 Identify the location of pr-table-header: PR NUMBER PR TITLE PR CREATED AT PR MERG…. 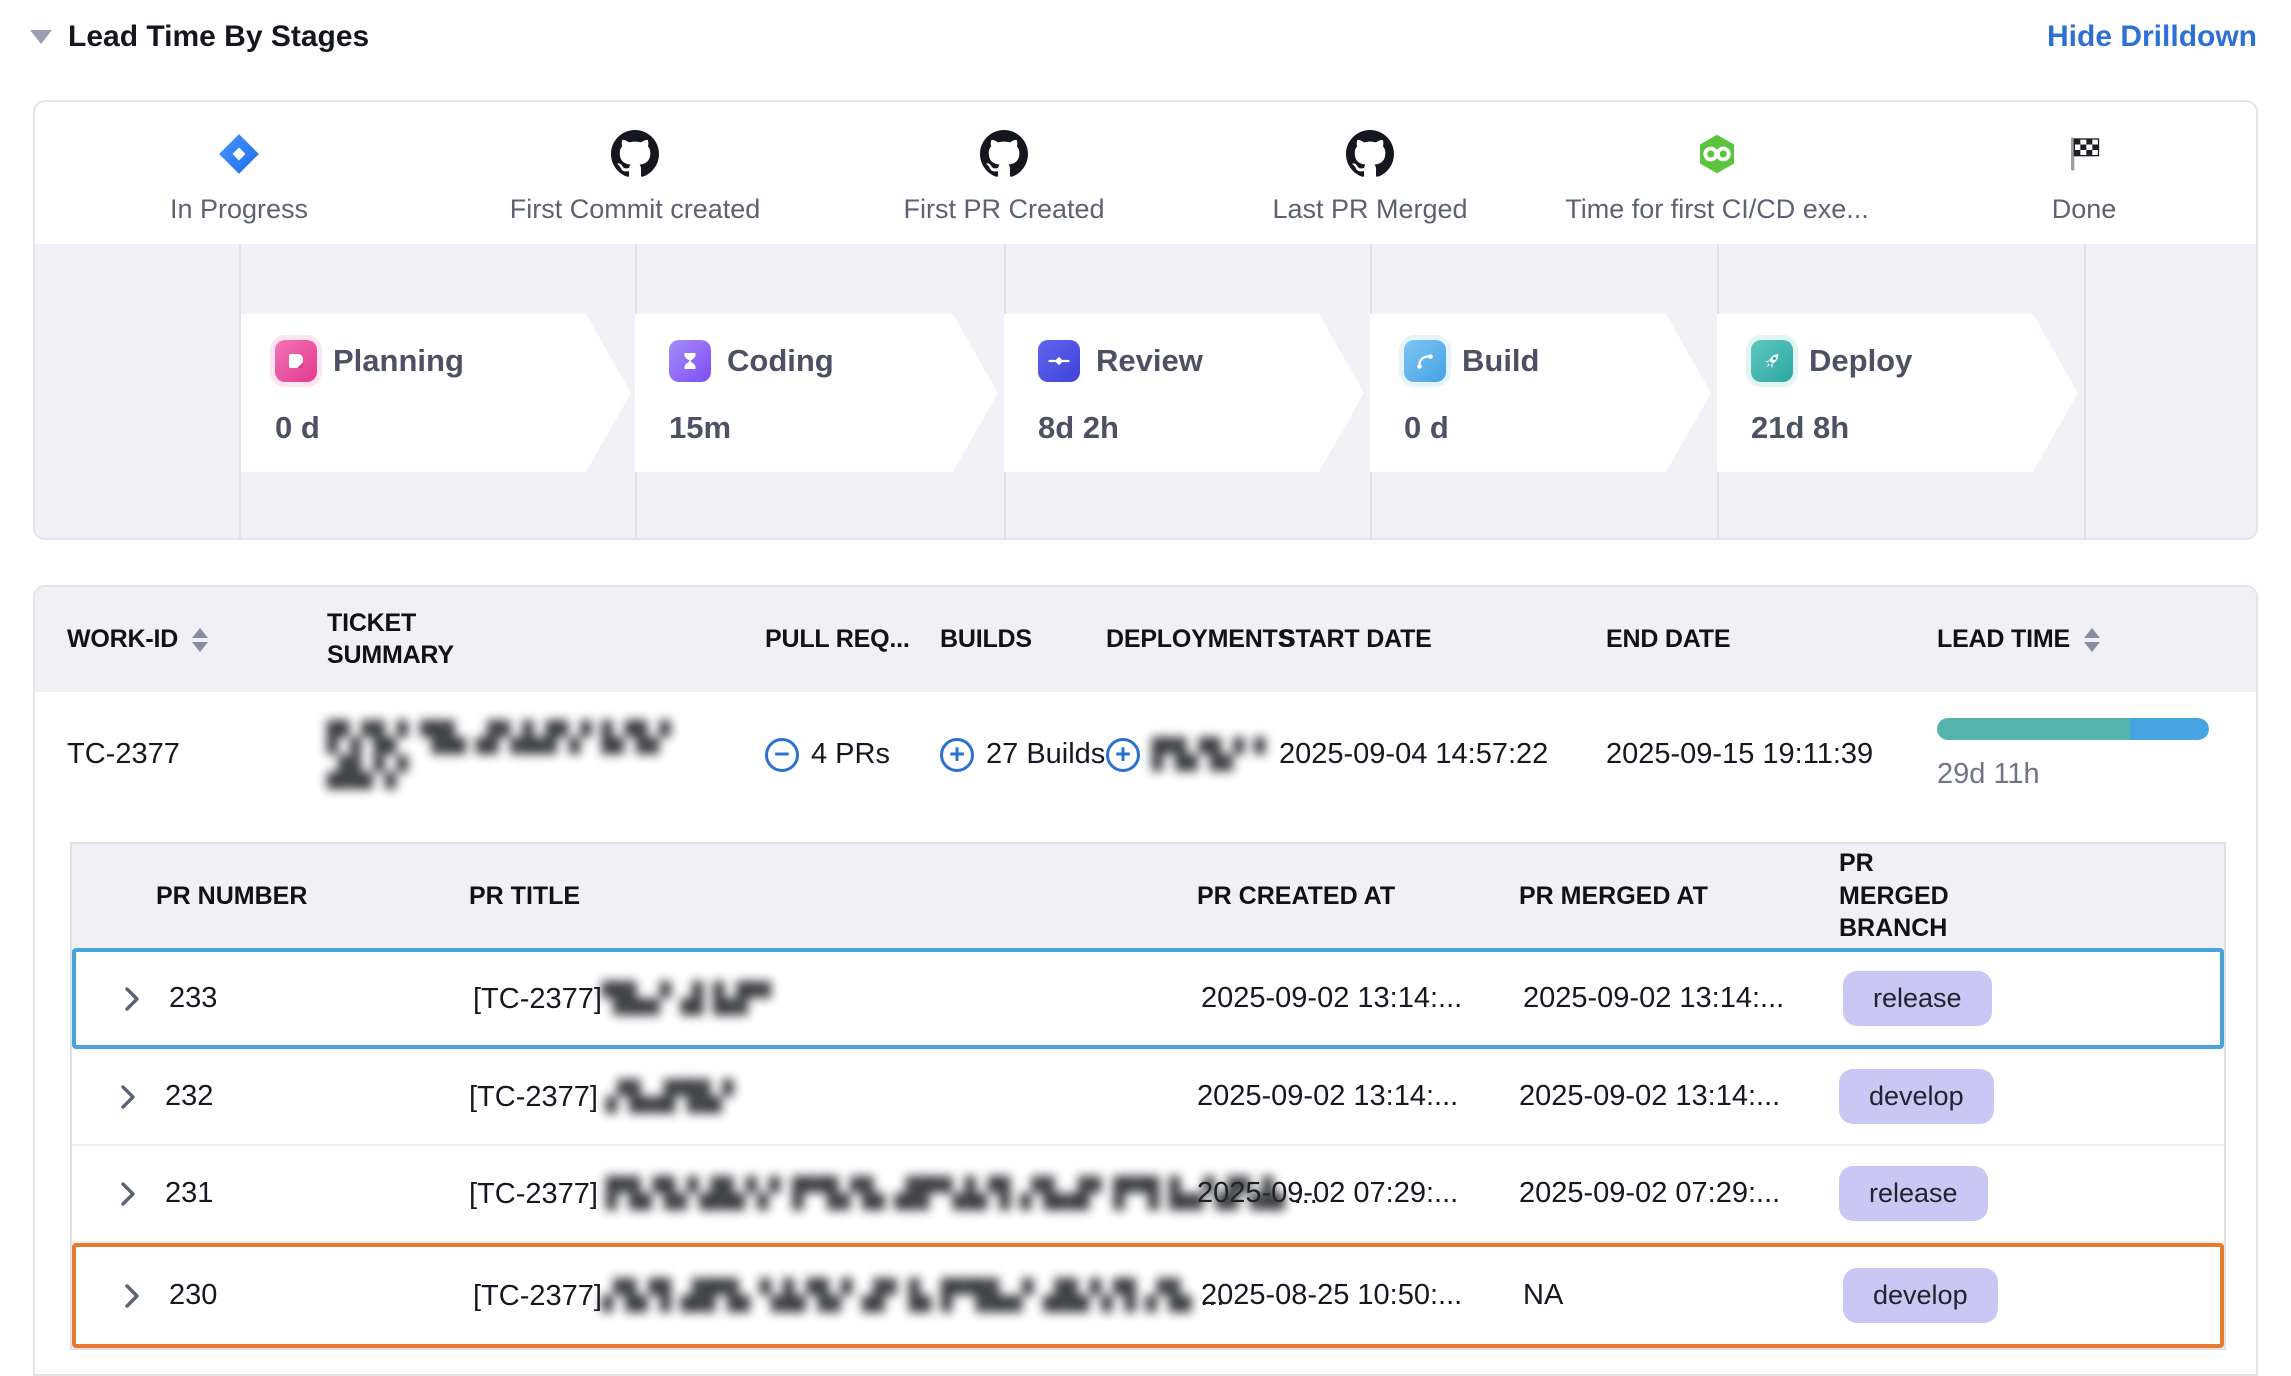
(1148, 896).